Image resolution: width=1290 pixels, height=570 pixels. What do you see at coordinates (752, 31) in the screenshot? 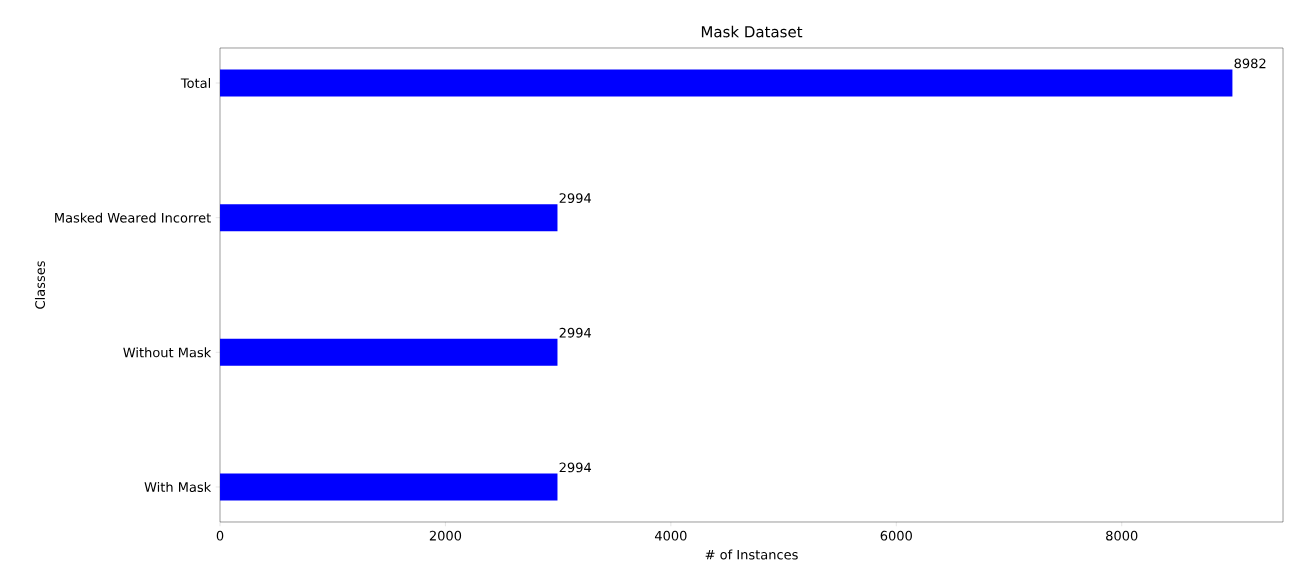
I see `chart-title: Mask Dataset` at bounding box center [752, 31].